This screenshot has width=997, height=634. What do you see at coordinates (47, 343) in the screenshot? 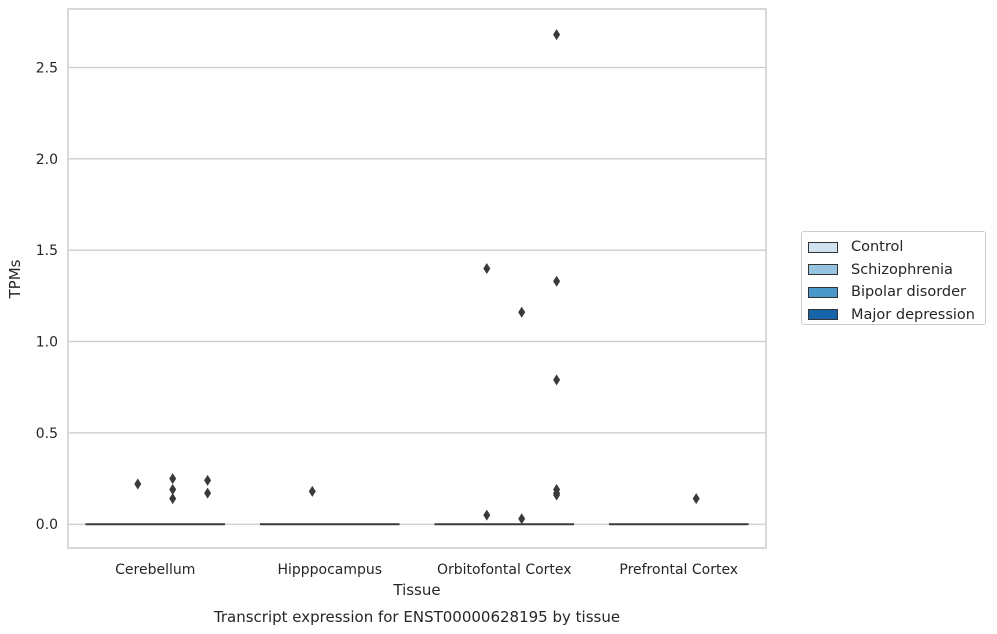
I see `y-tick-label: 1.0` at bounding box center [47, 343].